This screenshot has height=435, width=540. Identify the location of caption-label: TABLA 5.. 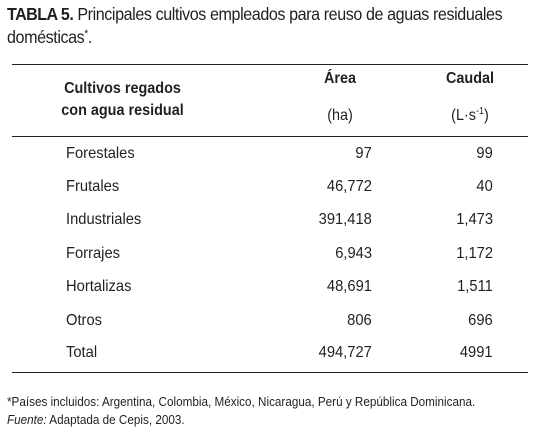
(40, 14).